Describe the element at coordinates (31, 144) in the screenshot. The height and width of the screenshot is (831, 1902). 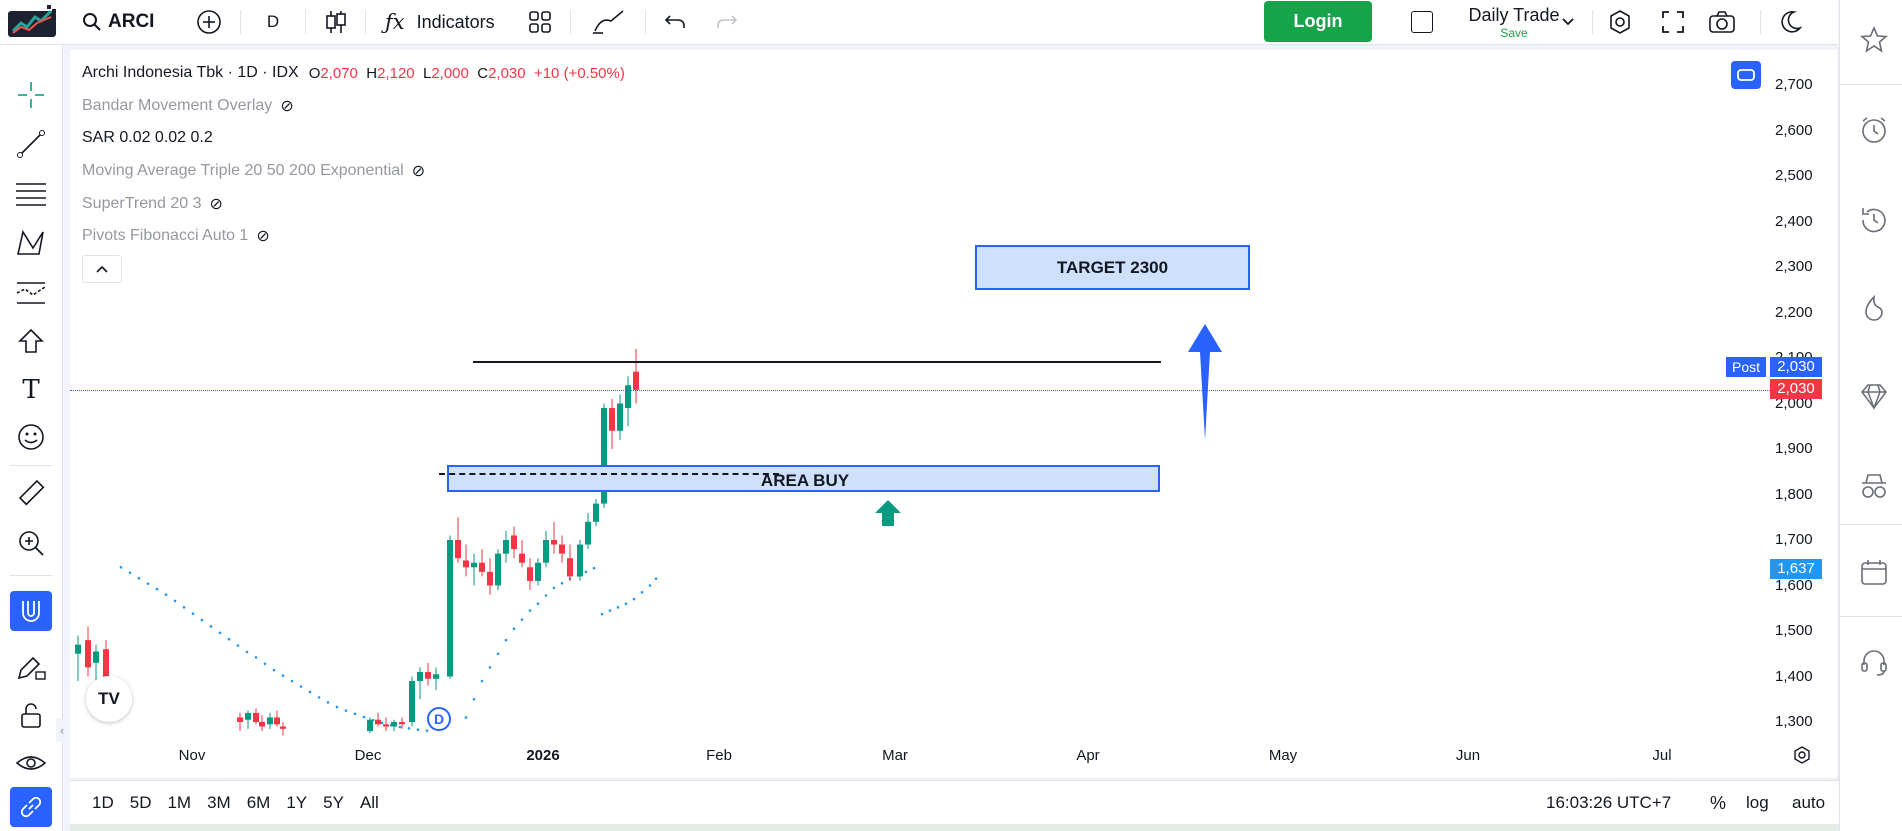
I see `trend-line-tool` at that location.